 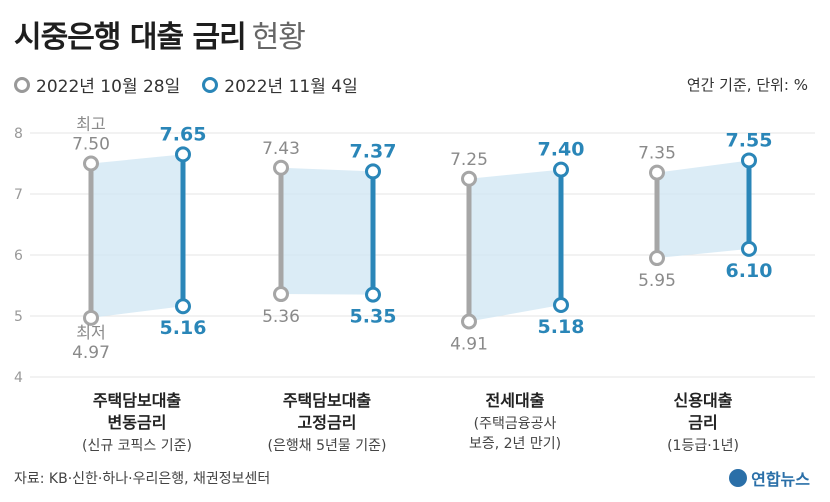 What do you see at coordinates (130, 37) in the screenshot?
I see `title-main: 시중은행 대출 금리` at bounding box center [130, 37].